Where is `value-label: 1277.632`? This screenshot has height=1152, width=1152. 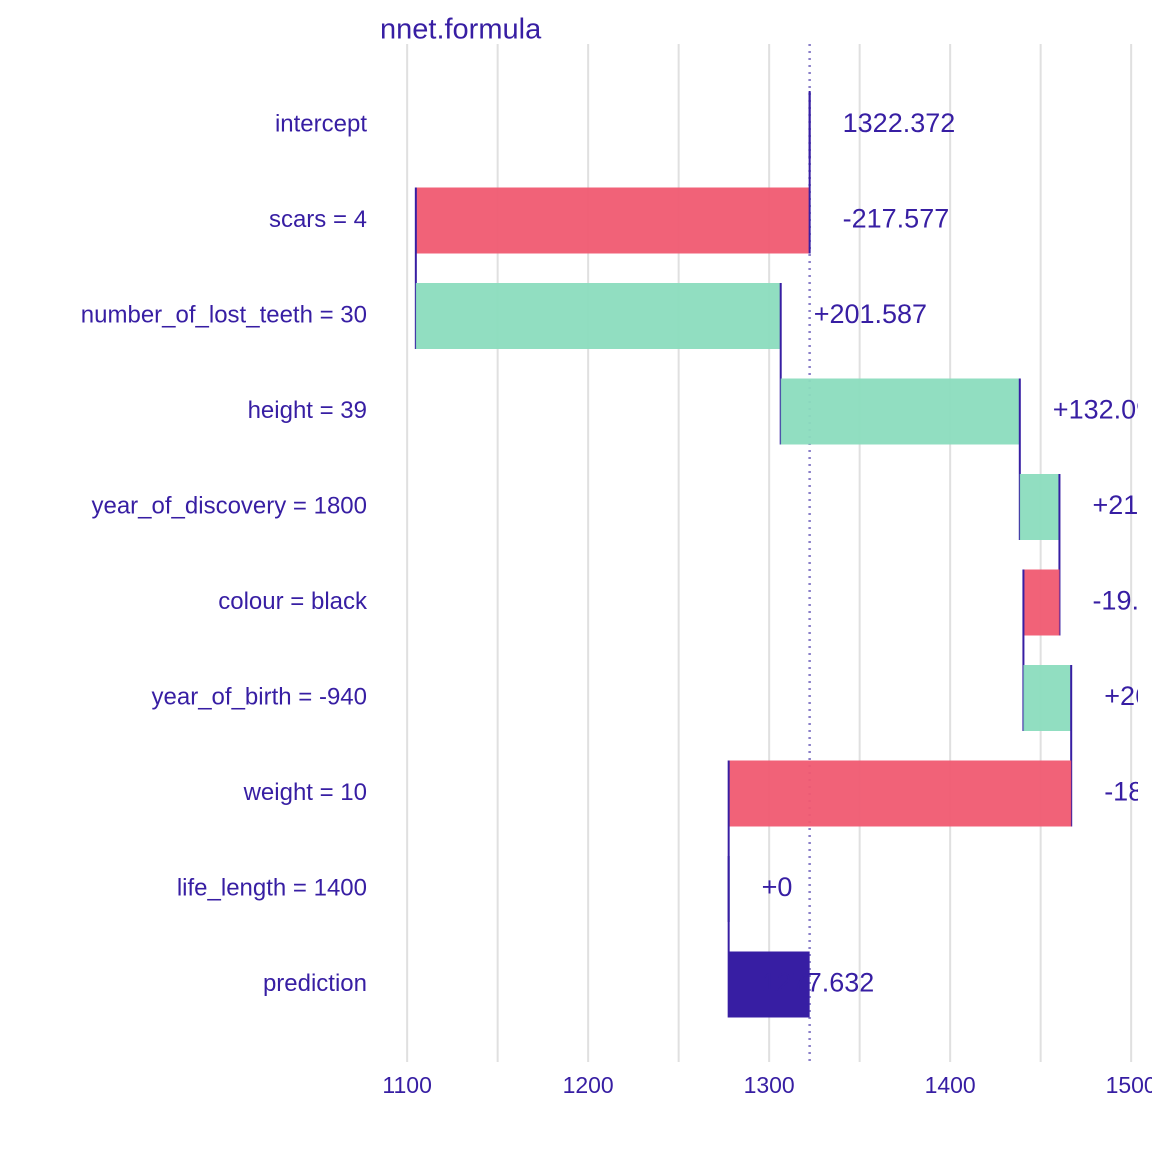 value-label: 1277.632 is located at coordinates (818, 983).